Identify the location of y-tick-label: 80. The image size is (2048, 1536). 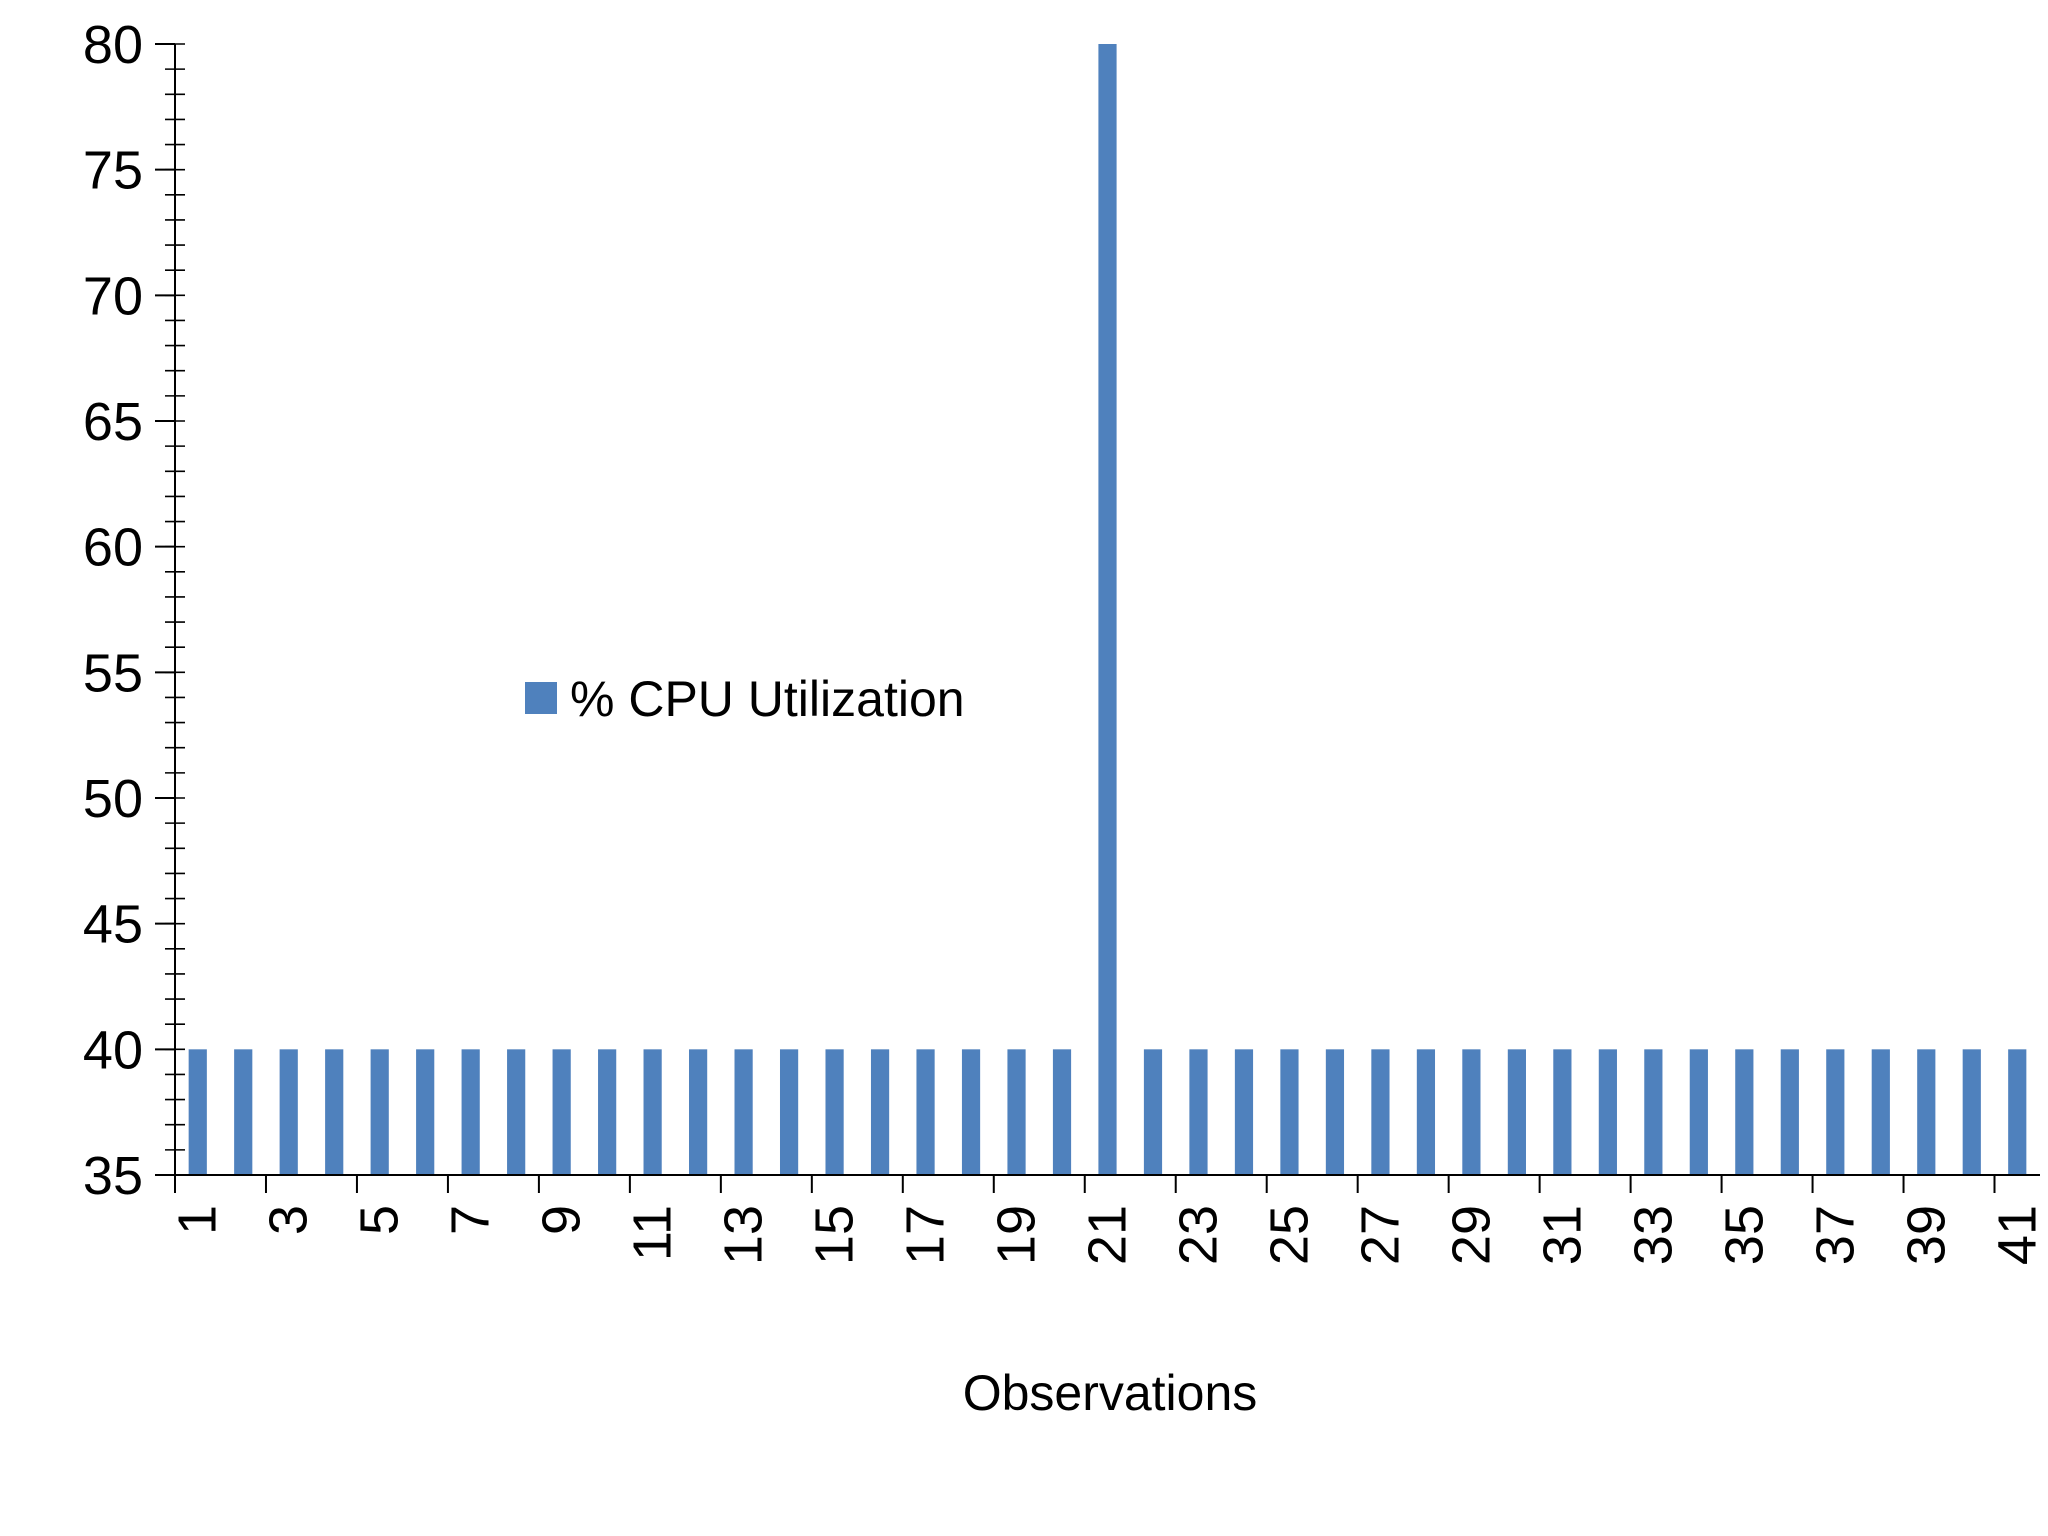
(113, 45).